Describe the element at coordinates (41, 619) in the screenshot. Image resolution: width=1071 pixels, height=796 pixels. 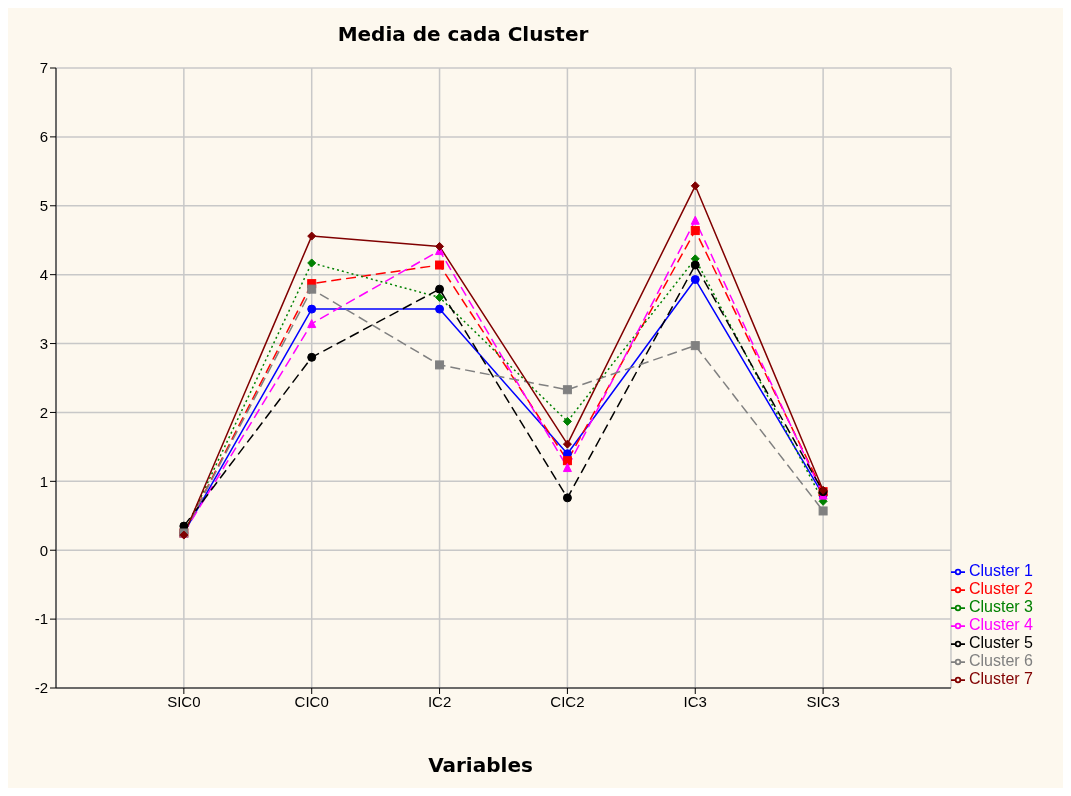
I see `y-tick-label: -1` at that location.